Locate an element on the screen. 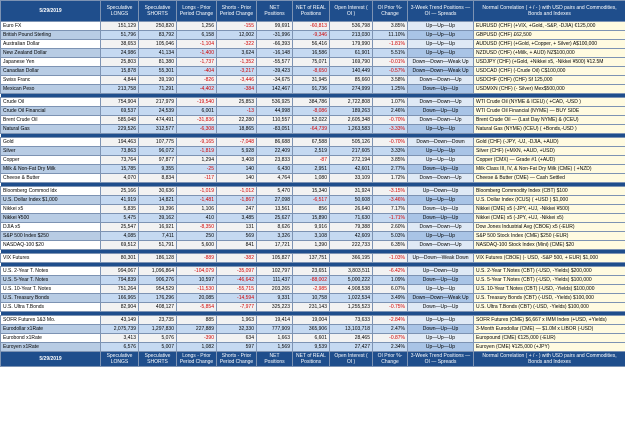 The height and width of the screenshot is (434, 625). net-real-value: 19,004 is located at coordinates (311, 320).